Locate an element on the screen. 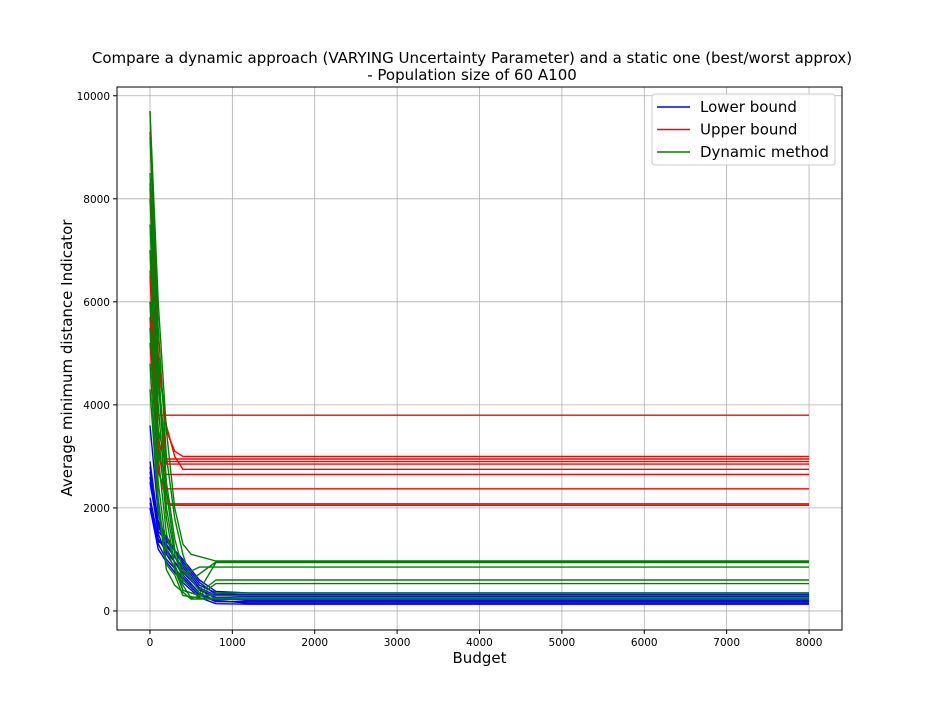  legend-box is located at coordinates (743, 129).